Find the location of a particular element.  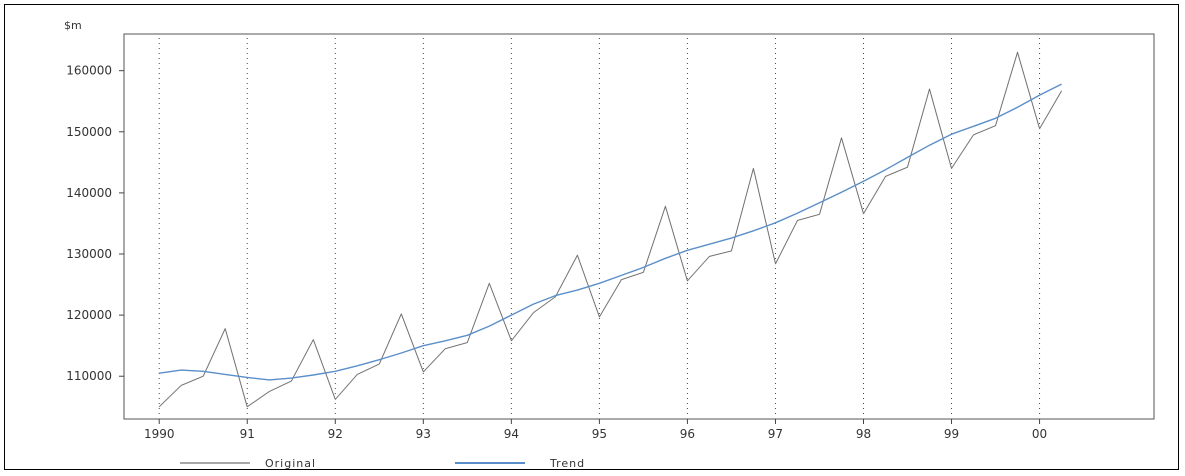

x-tick-label: 00 is located at coordinates (1039, 434).